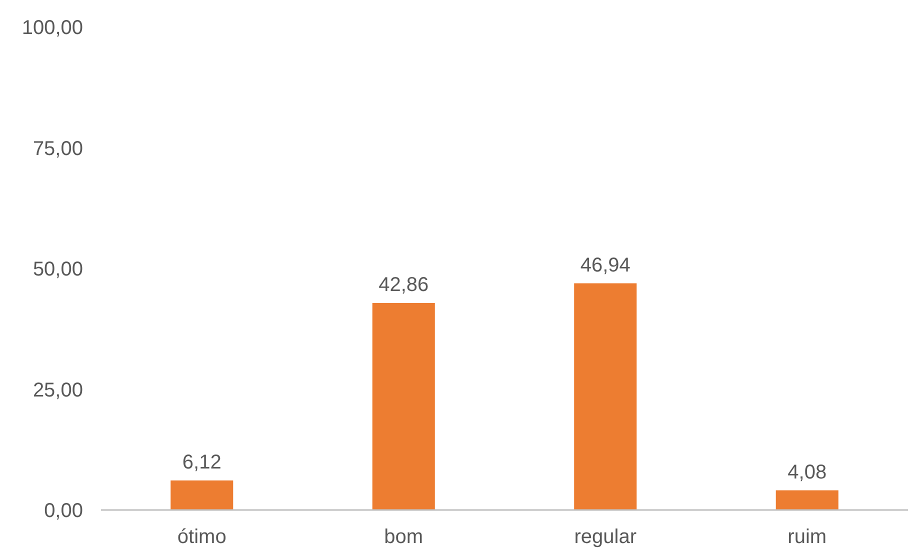  I want to click on y-tick-label: 0,00, so click(63, 511).